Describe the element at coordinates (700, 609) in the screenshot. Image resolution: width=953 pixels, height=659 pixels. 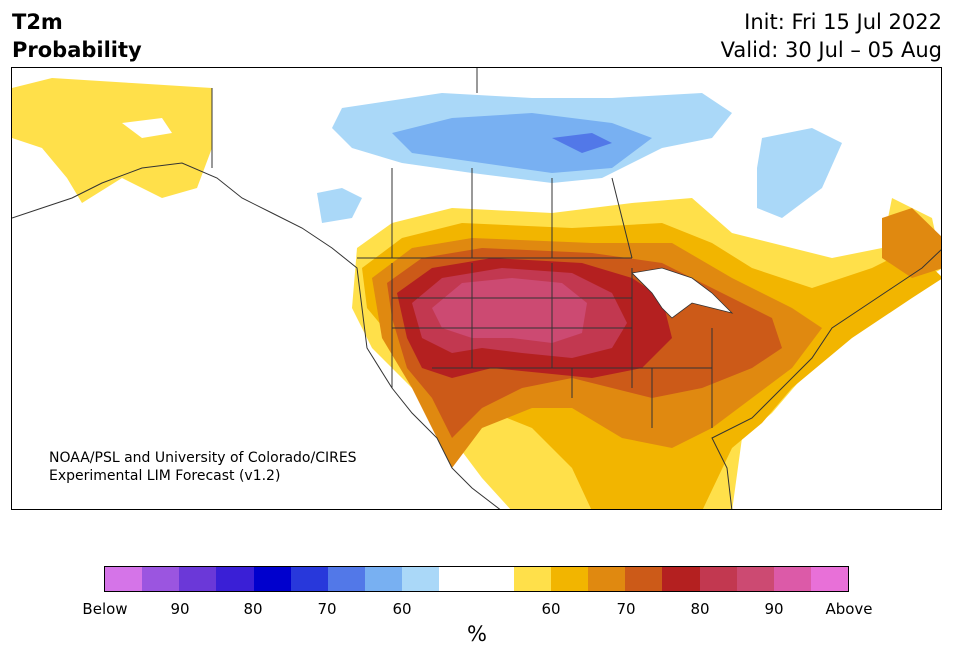
I see `colorbar-label-above-80: 80` at that location.